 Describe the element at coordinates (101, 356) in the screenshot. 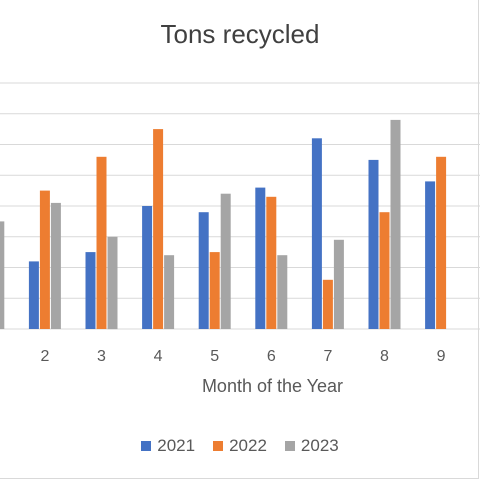

I see `x-tick-label: 3` at that location.